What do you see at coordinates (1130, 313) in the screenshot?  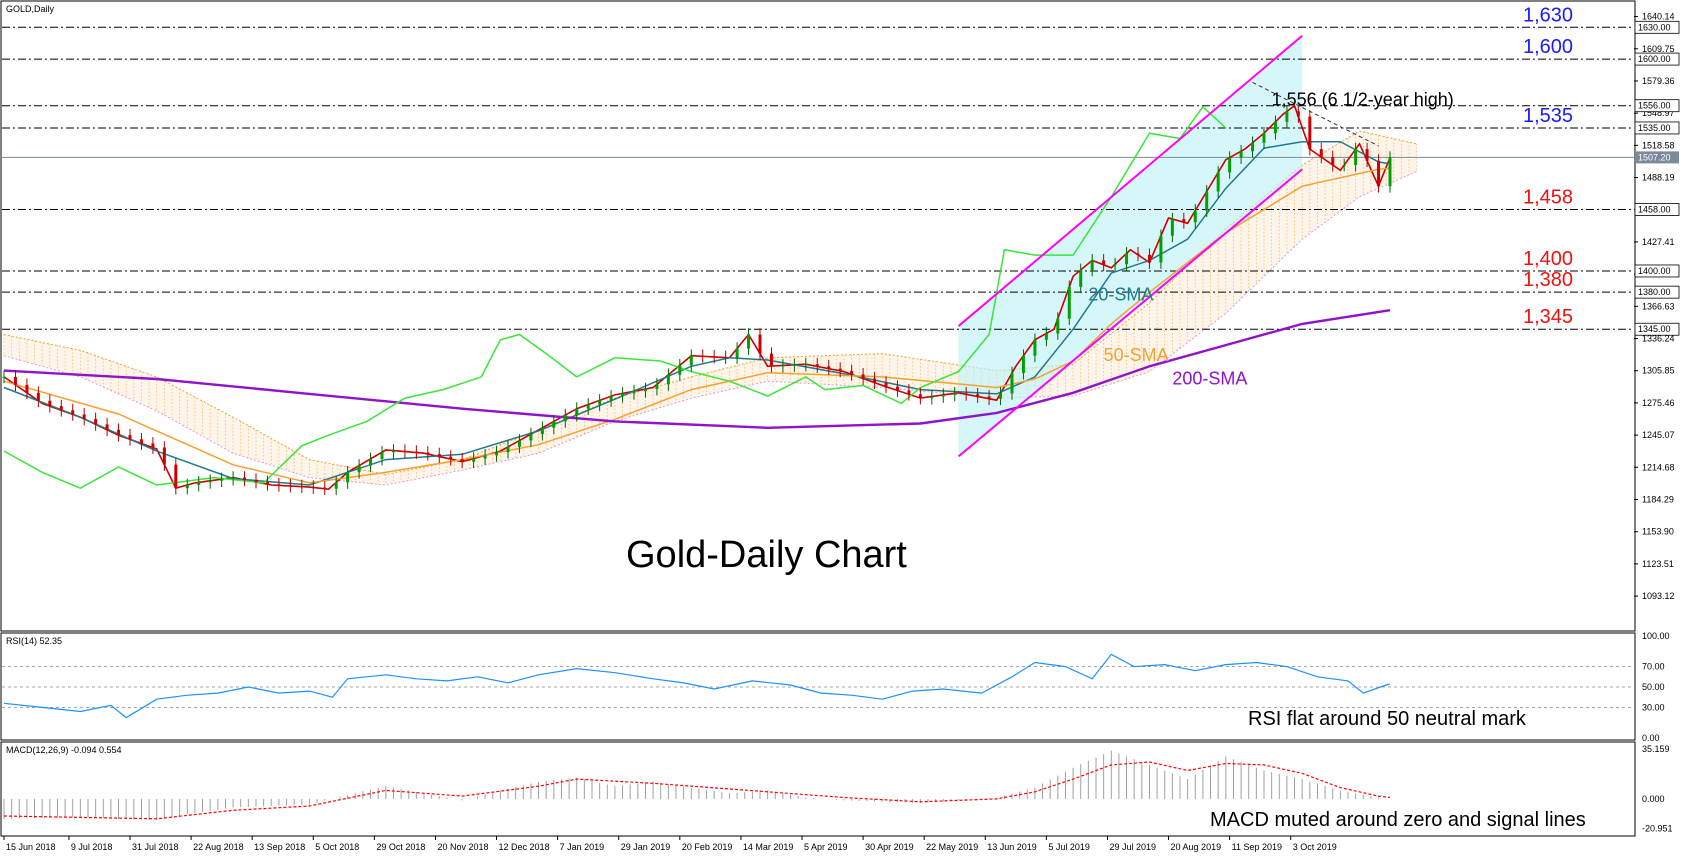 I see `channel-lower-line` at bounding box center [1130, 313].